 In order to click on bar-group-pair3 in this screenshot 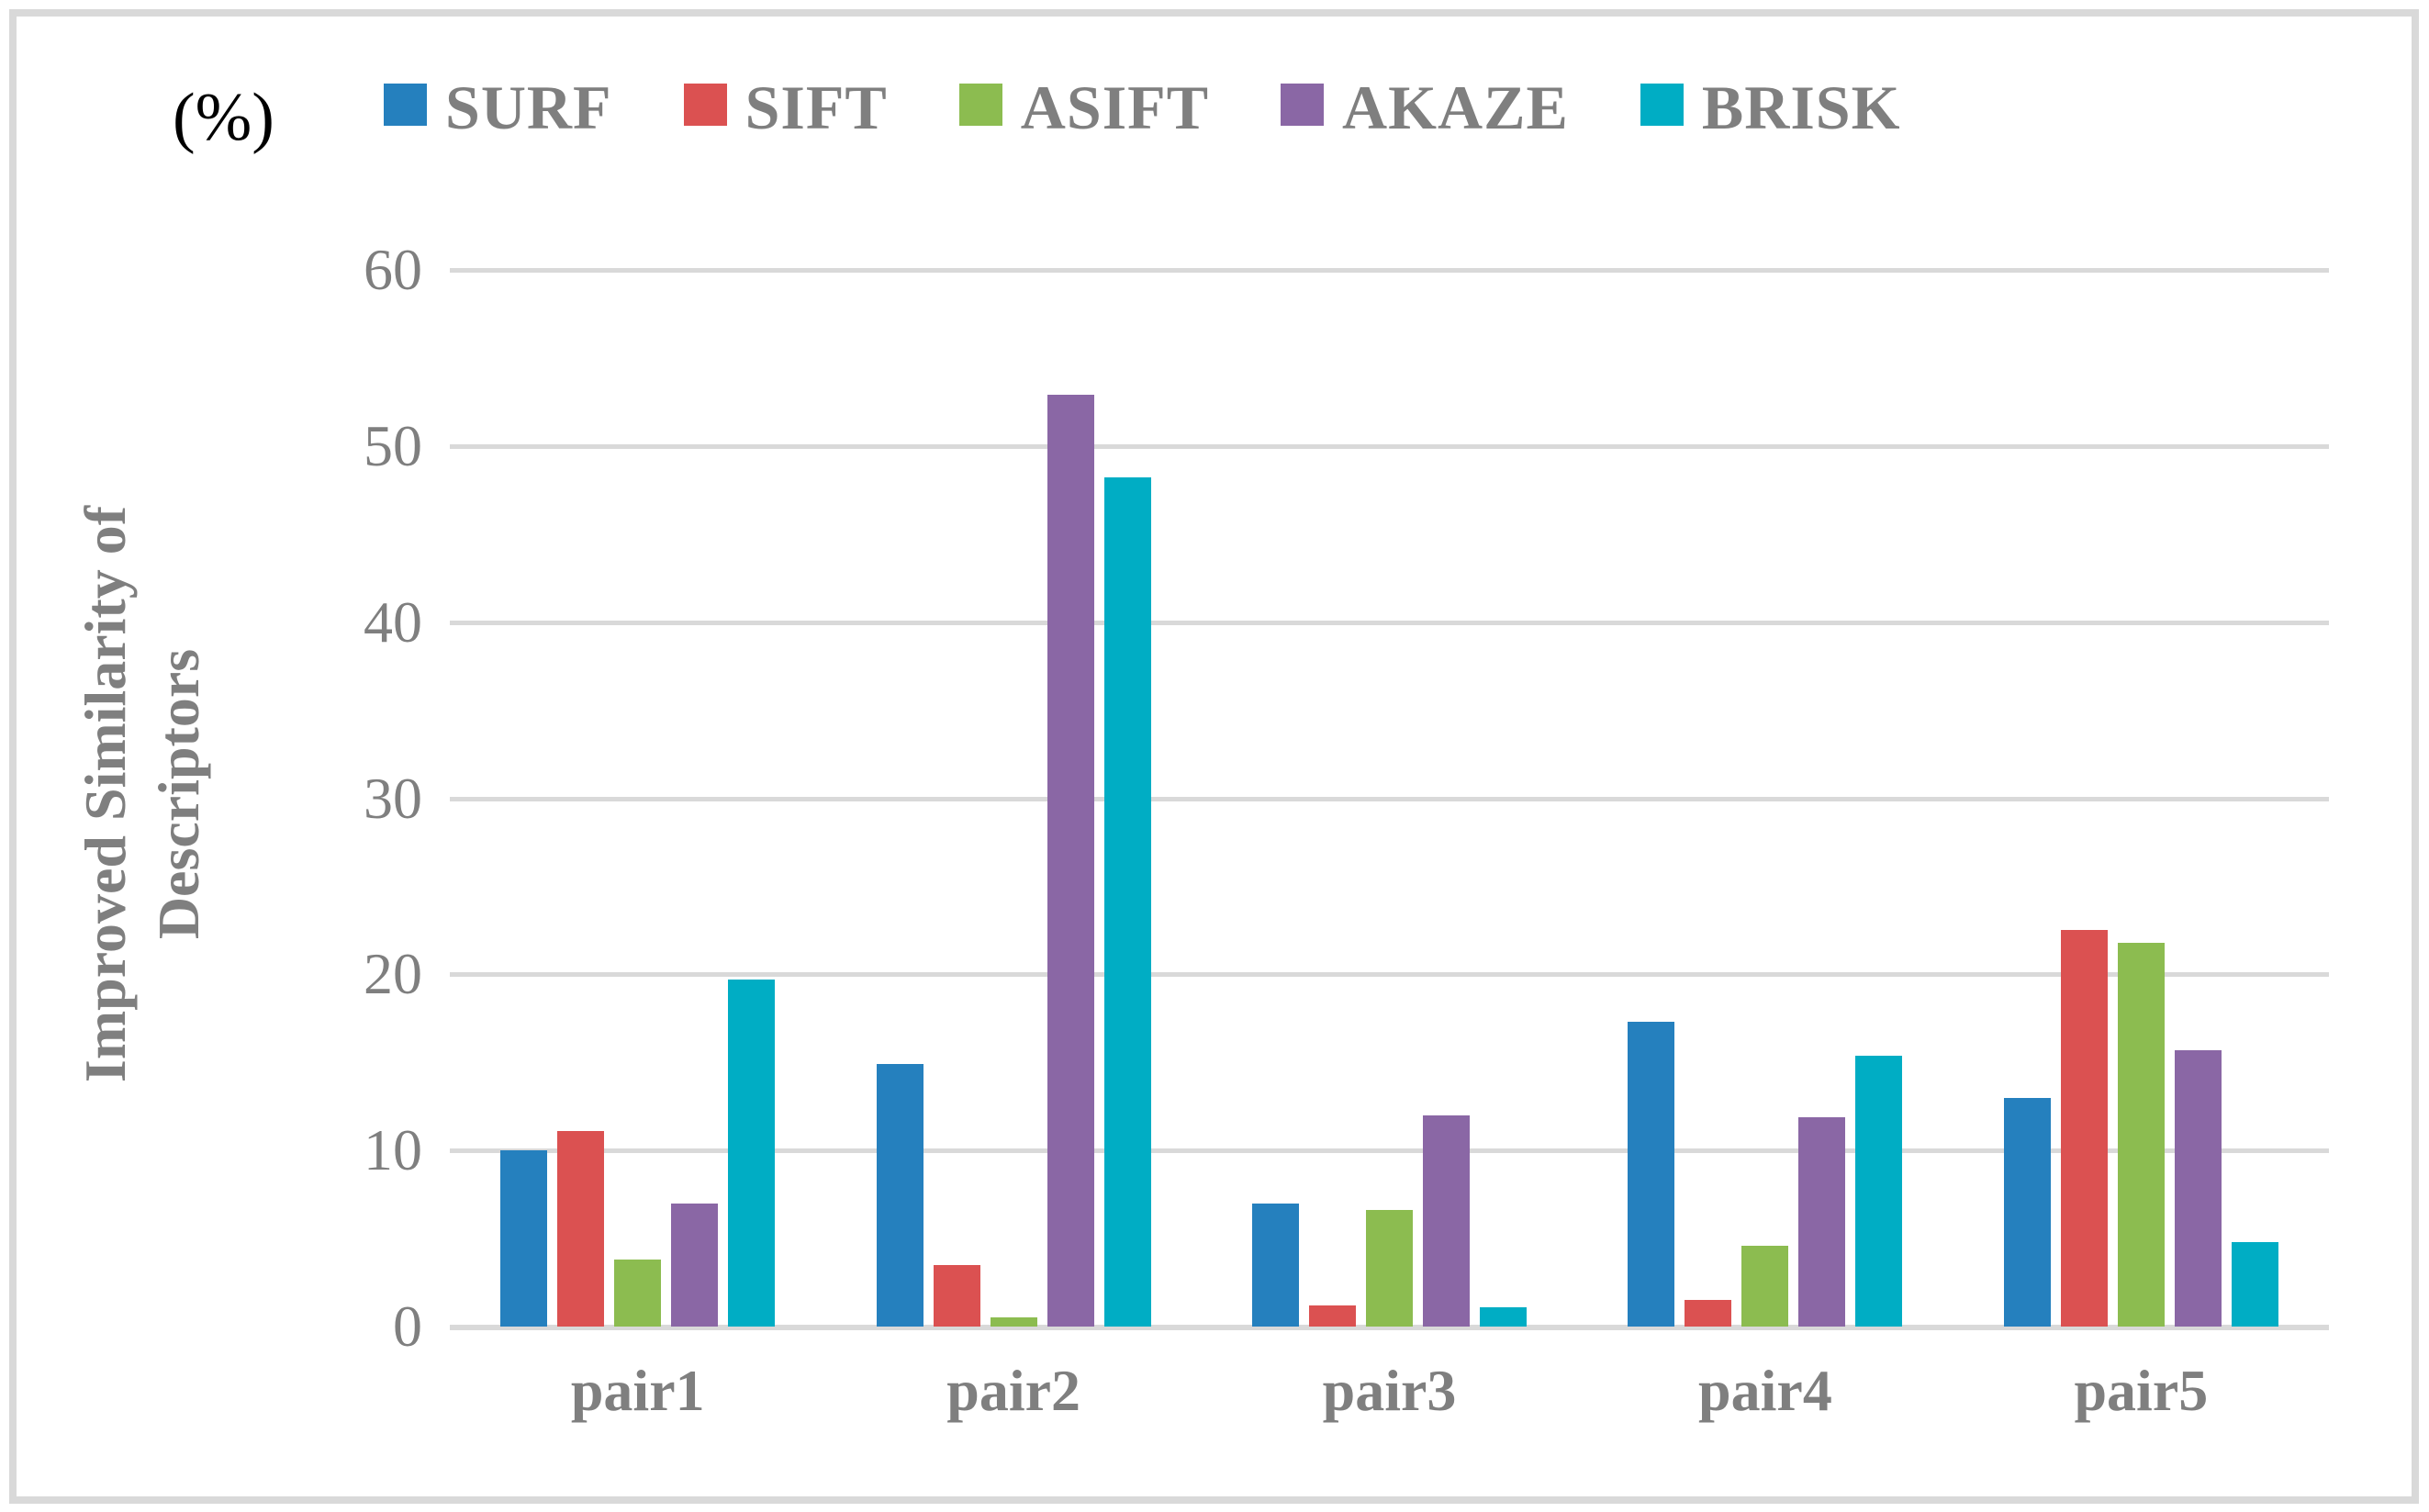, I will do `click(1389, 798)`.